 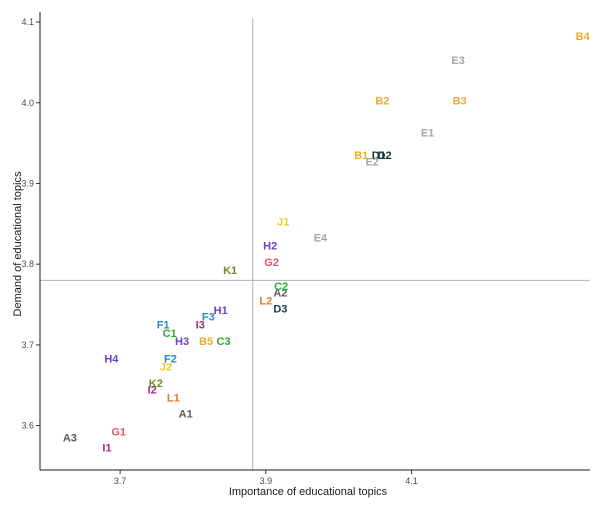 What do you see at coordinates (460, 101) in the screenshot?
I see `point-label-b3: B3` at bounding box center [460, 101].